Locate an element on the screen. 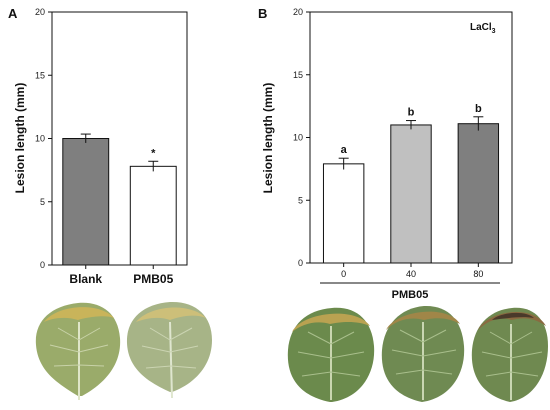 This screenshot has width=550, height=410. panel-b-y-axis-label: Lesion length (mm) is located at coordinates (268, 138).